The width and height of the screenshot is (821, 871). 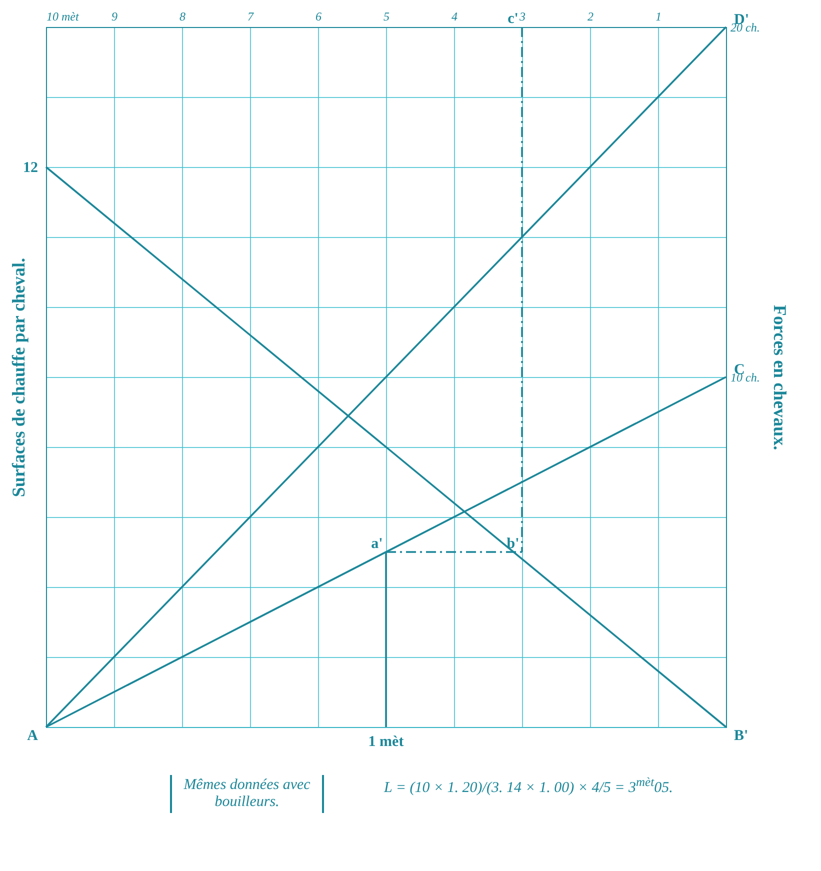 I want to click on annotation: c', so click(x=513, y=19).